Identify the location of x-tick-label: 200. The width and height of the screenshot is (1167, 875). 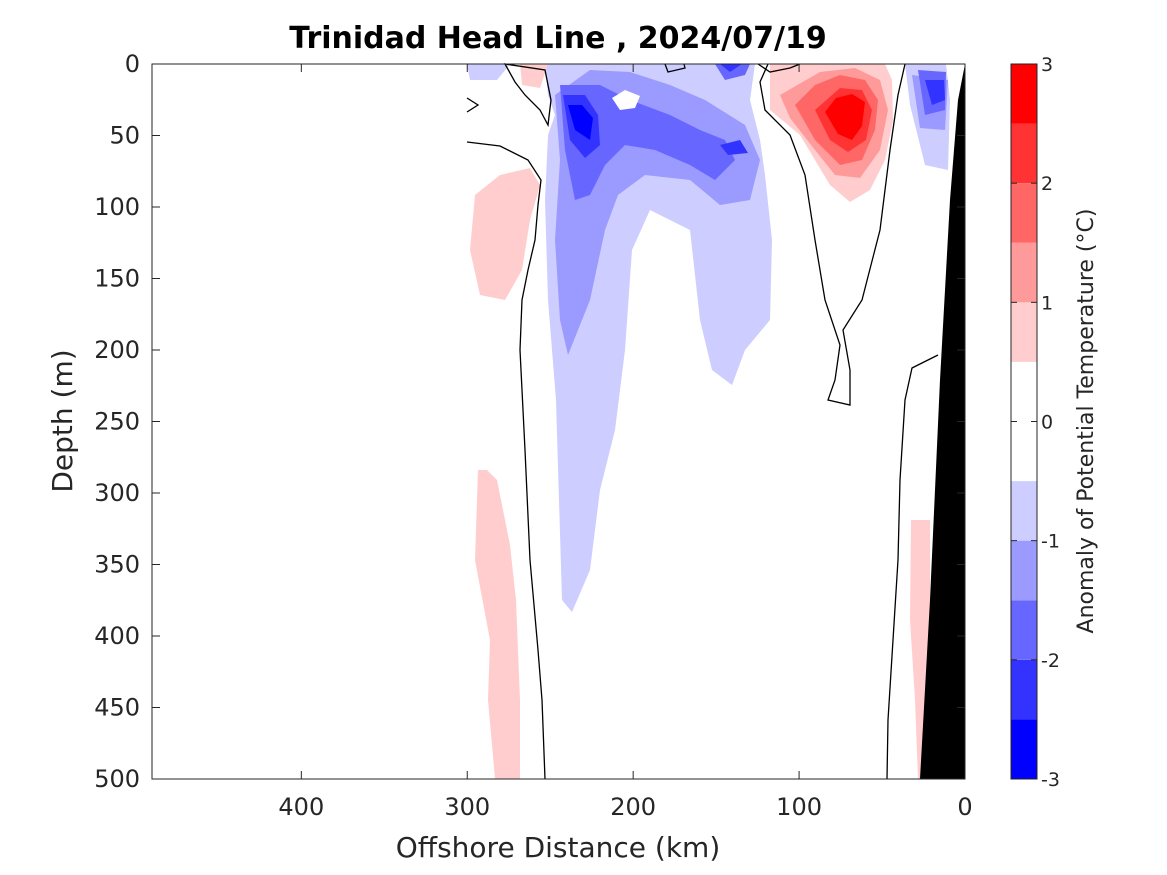
(633, 807).